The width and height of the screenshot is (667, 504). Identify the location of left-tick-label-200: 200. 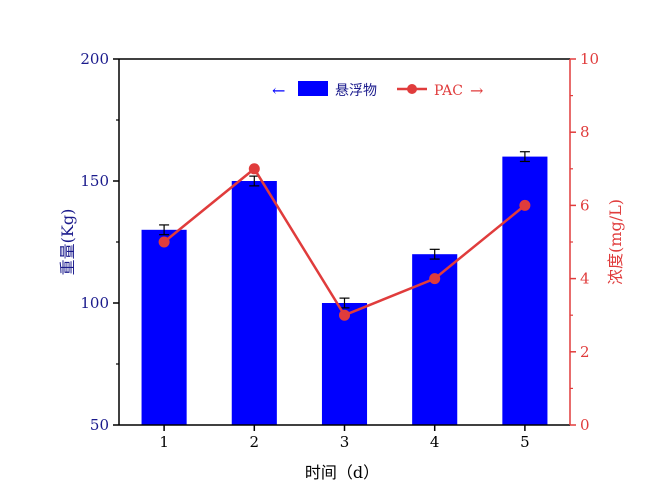
(94, 59).